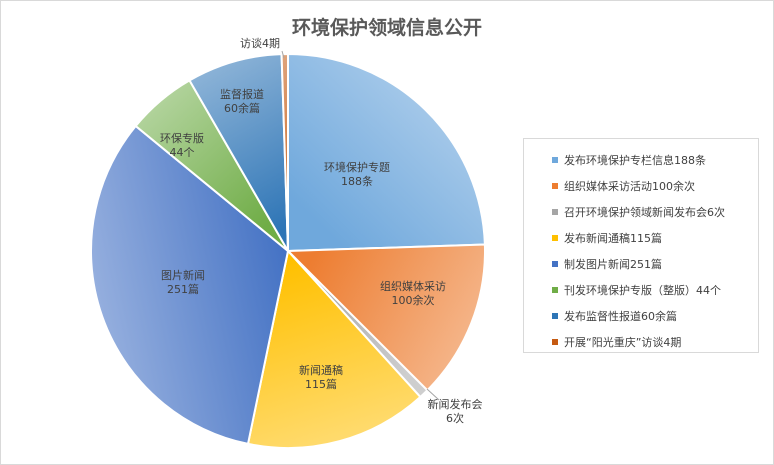 This screenshot has height=465, width=774. Describe the element at coordinates (183, 289) in the screenshot. I see `slice-value-5: 251篇` at that location.